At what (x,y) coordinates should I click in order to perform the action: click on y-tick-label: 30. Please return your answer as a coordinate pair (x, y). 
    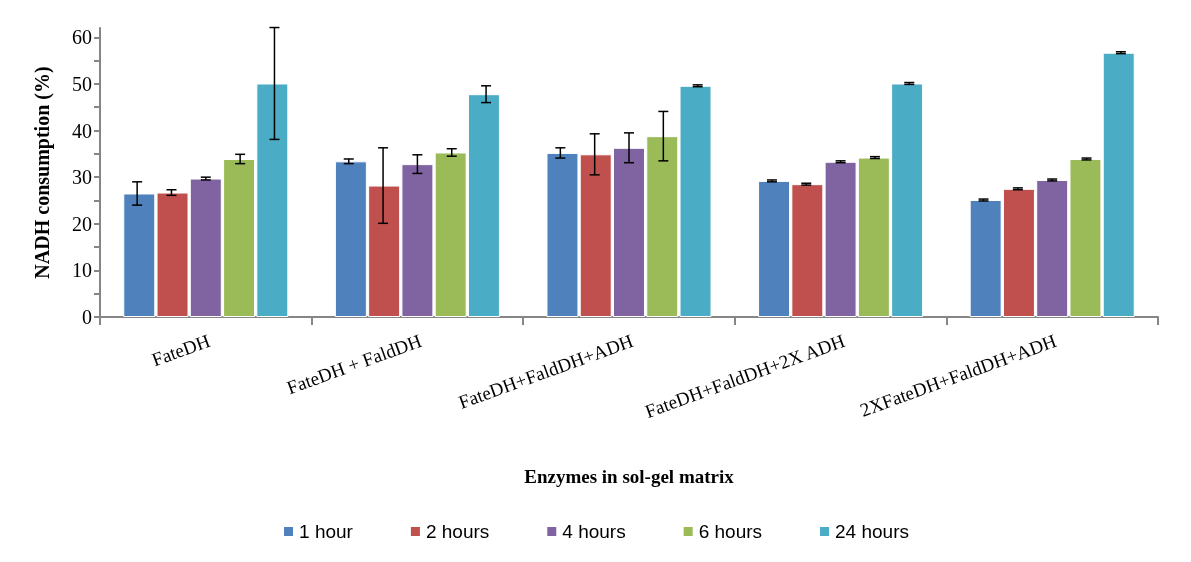
    Looking at the image, I should click on (82, 177).